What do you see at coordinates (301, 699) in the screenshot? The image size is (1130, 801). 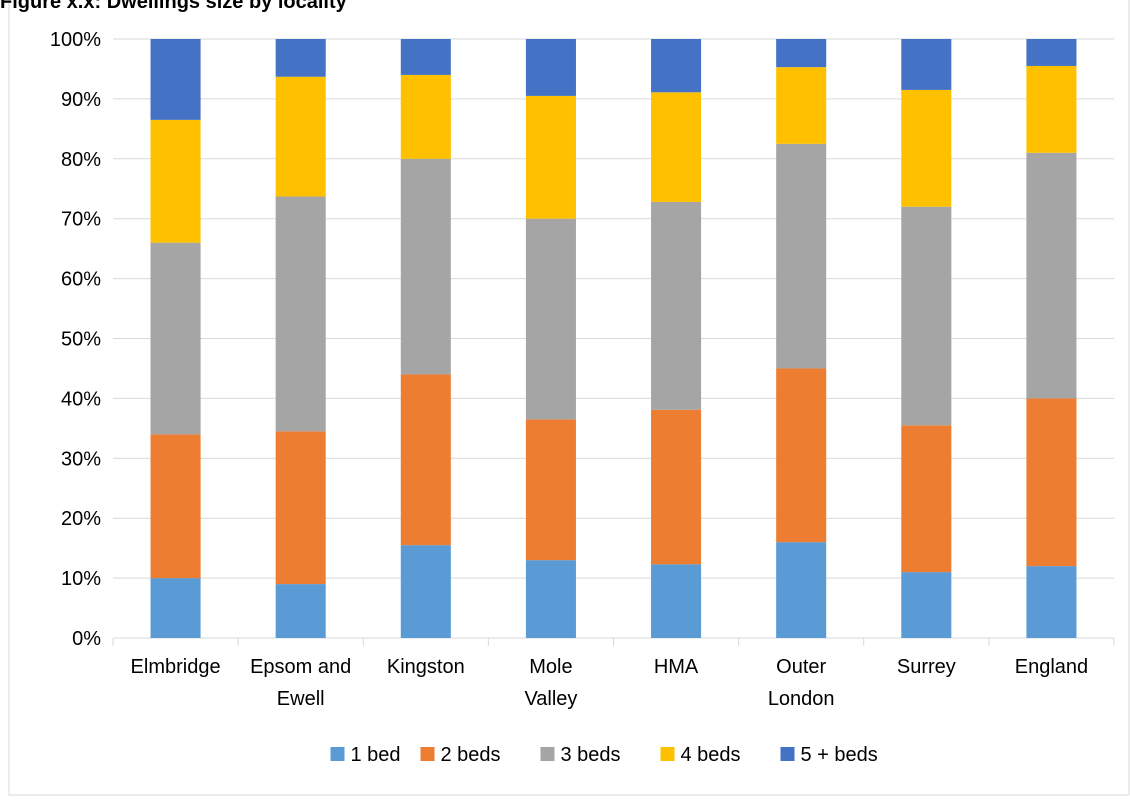 I see `x-tick-label: Ewell` at bounding box center [301, 699].